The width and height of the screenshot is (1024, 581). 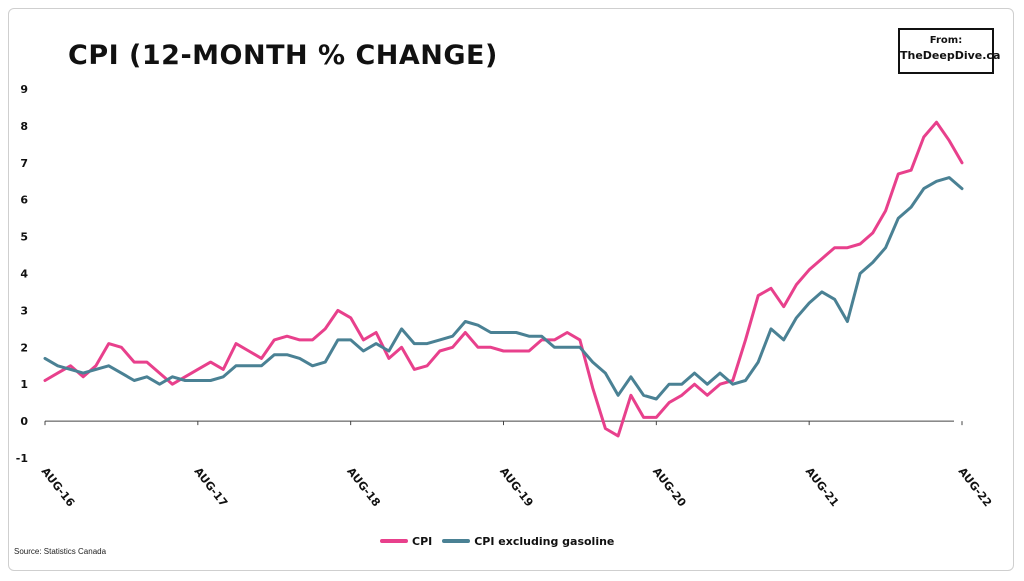 What do you see at coordinates (24, 237) in the screenshot?
I see `y-tick-label: 5` at bounding box center [24, 237].